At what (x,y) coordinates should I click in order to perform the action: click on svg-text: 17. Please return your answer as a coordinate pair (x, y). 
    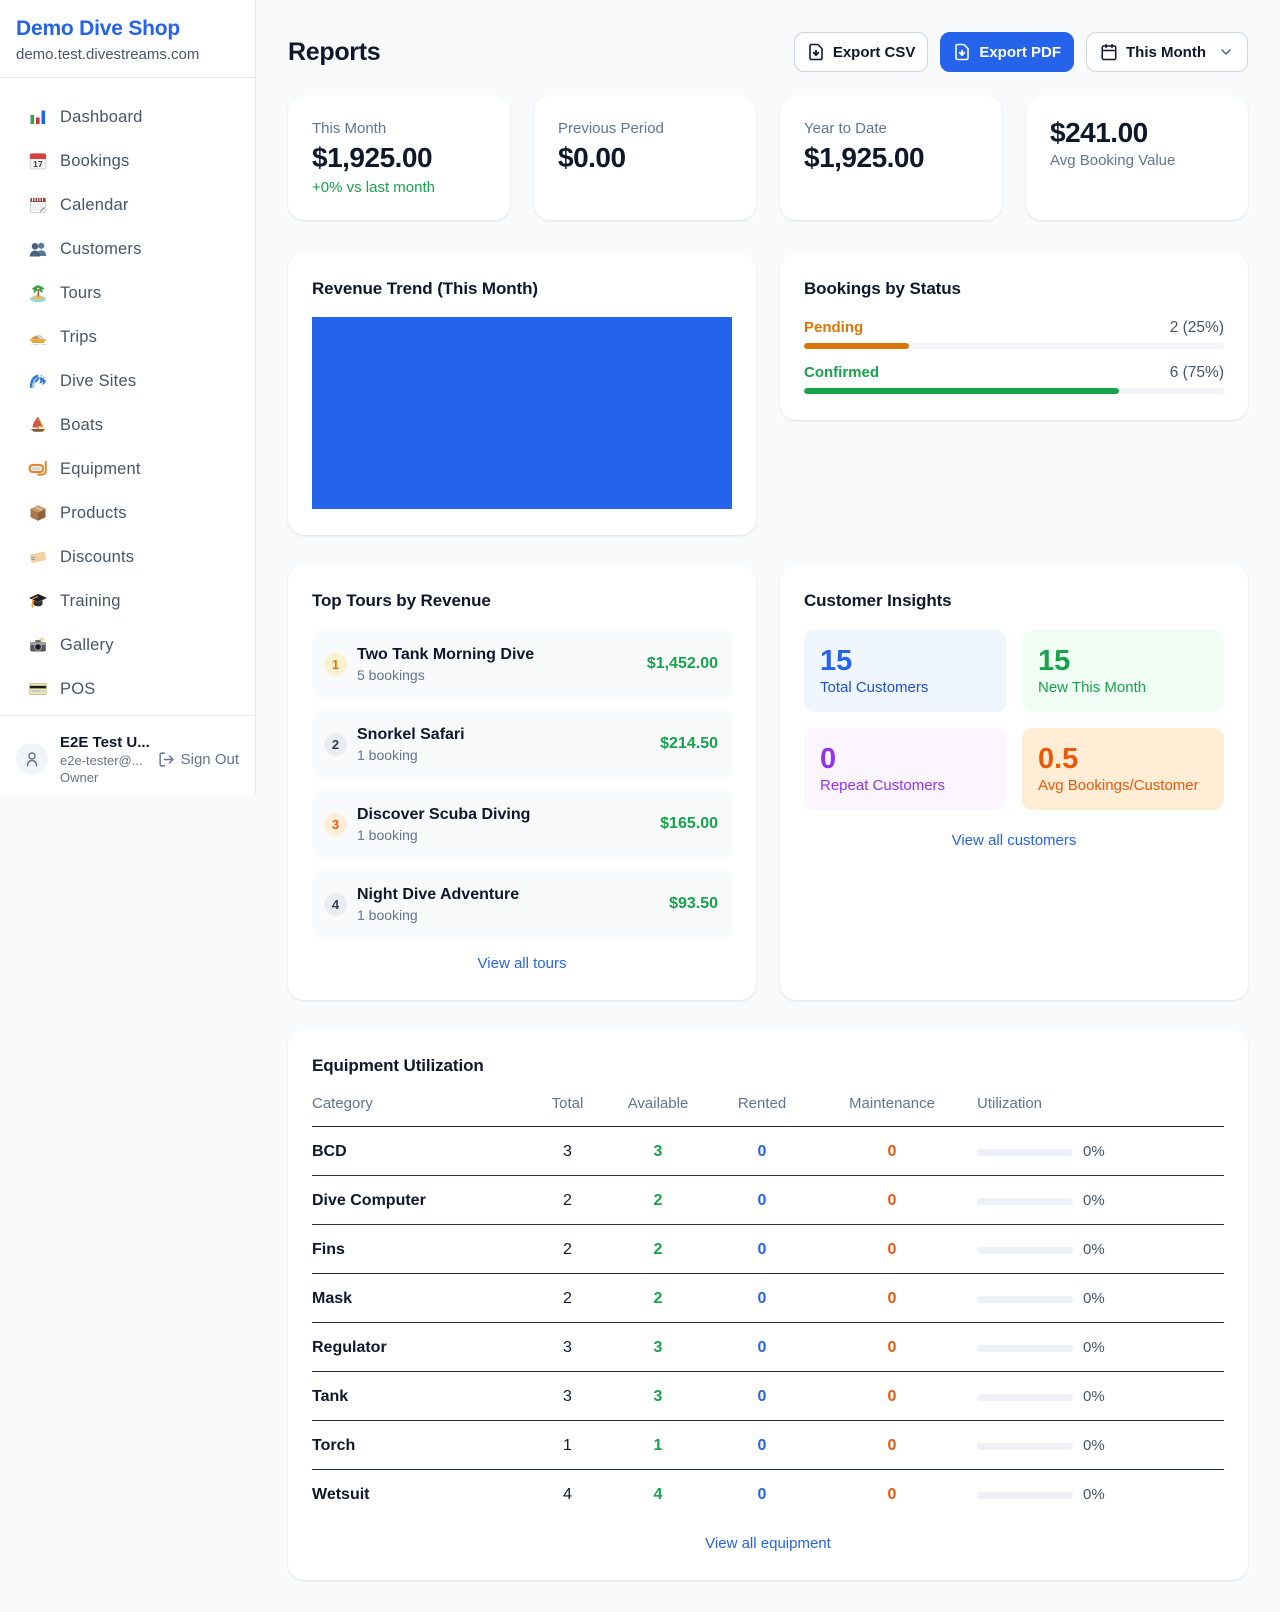
    Looking at the image, I should click on (38, 164).